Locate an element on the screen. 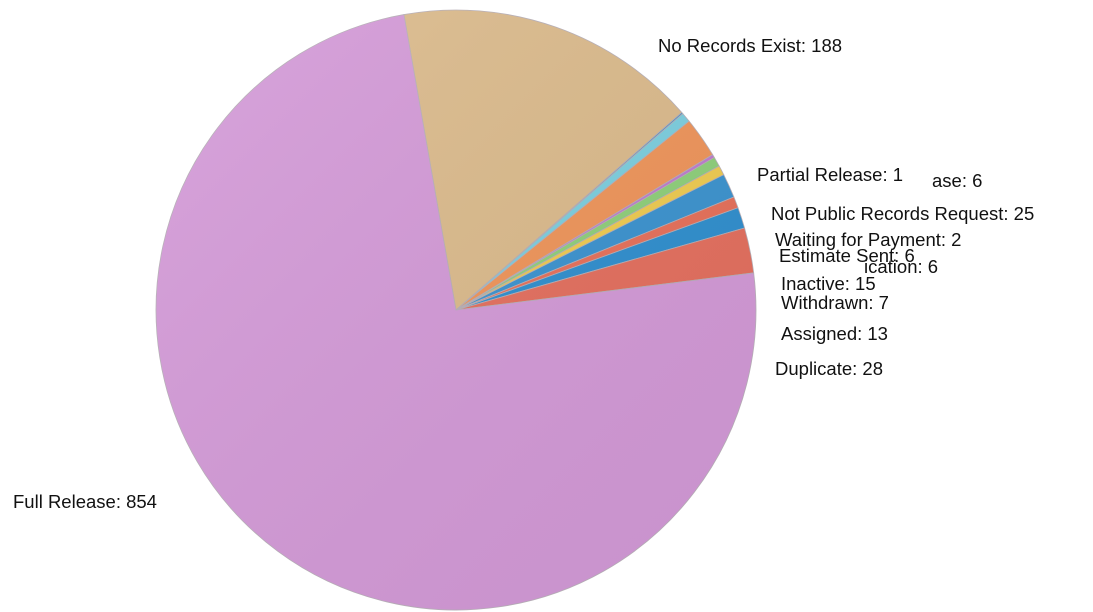 This screenshot has height=612, width=1093. pie-label-waiting-for-clarification: ication: 6 is located at coordinates (901, 266).